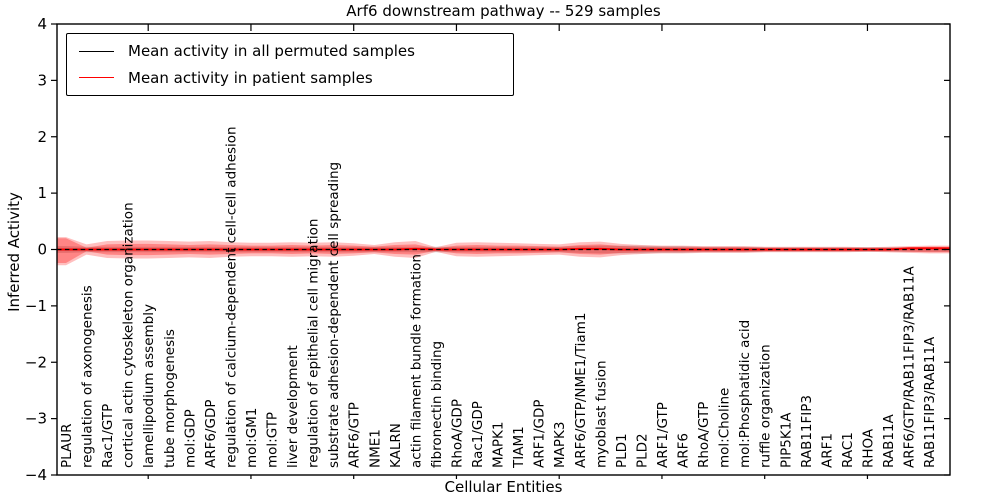 This screenshot has height=500, width=1000. I want to click on x-axis-label: Cellular Entities, so click(503, 487).